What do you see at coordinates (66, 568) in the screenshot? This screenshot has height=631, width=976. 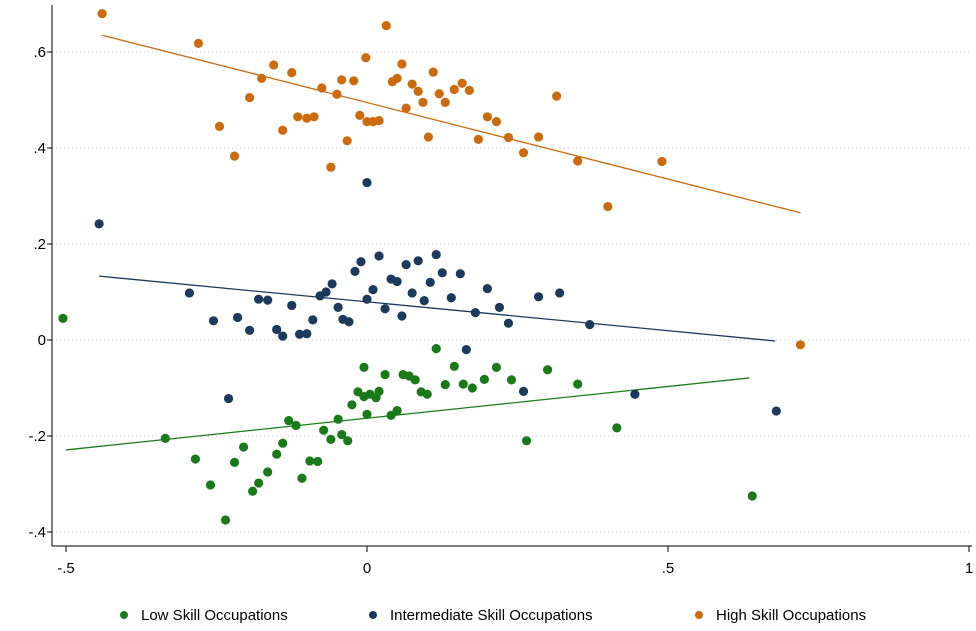 I see `x-tick-label: -.5` at bounding box center [66, 568].